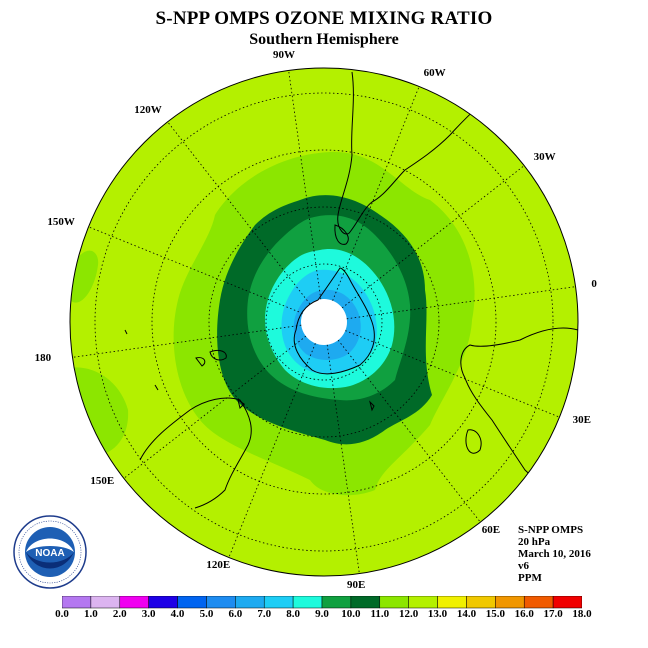 This screenshot has width=648, height=648. What do you see at coordinates (437, 614) in the screenshot?
I see `colorbar-tick-label: 13.0` at bounding box center [437, 614].